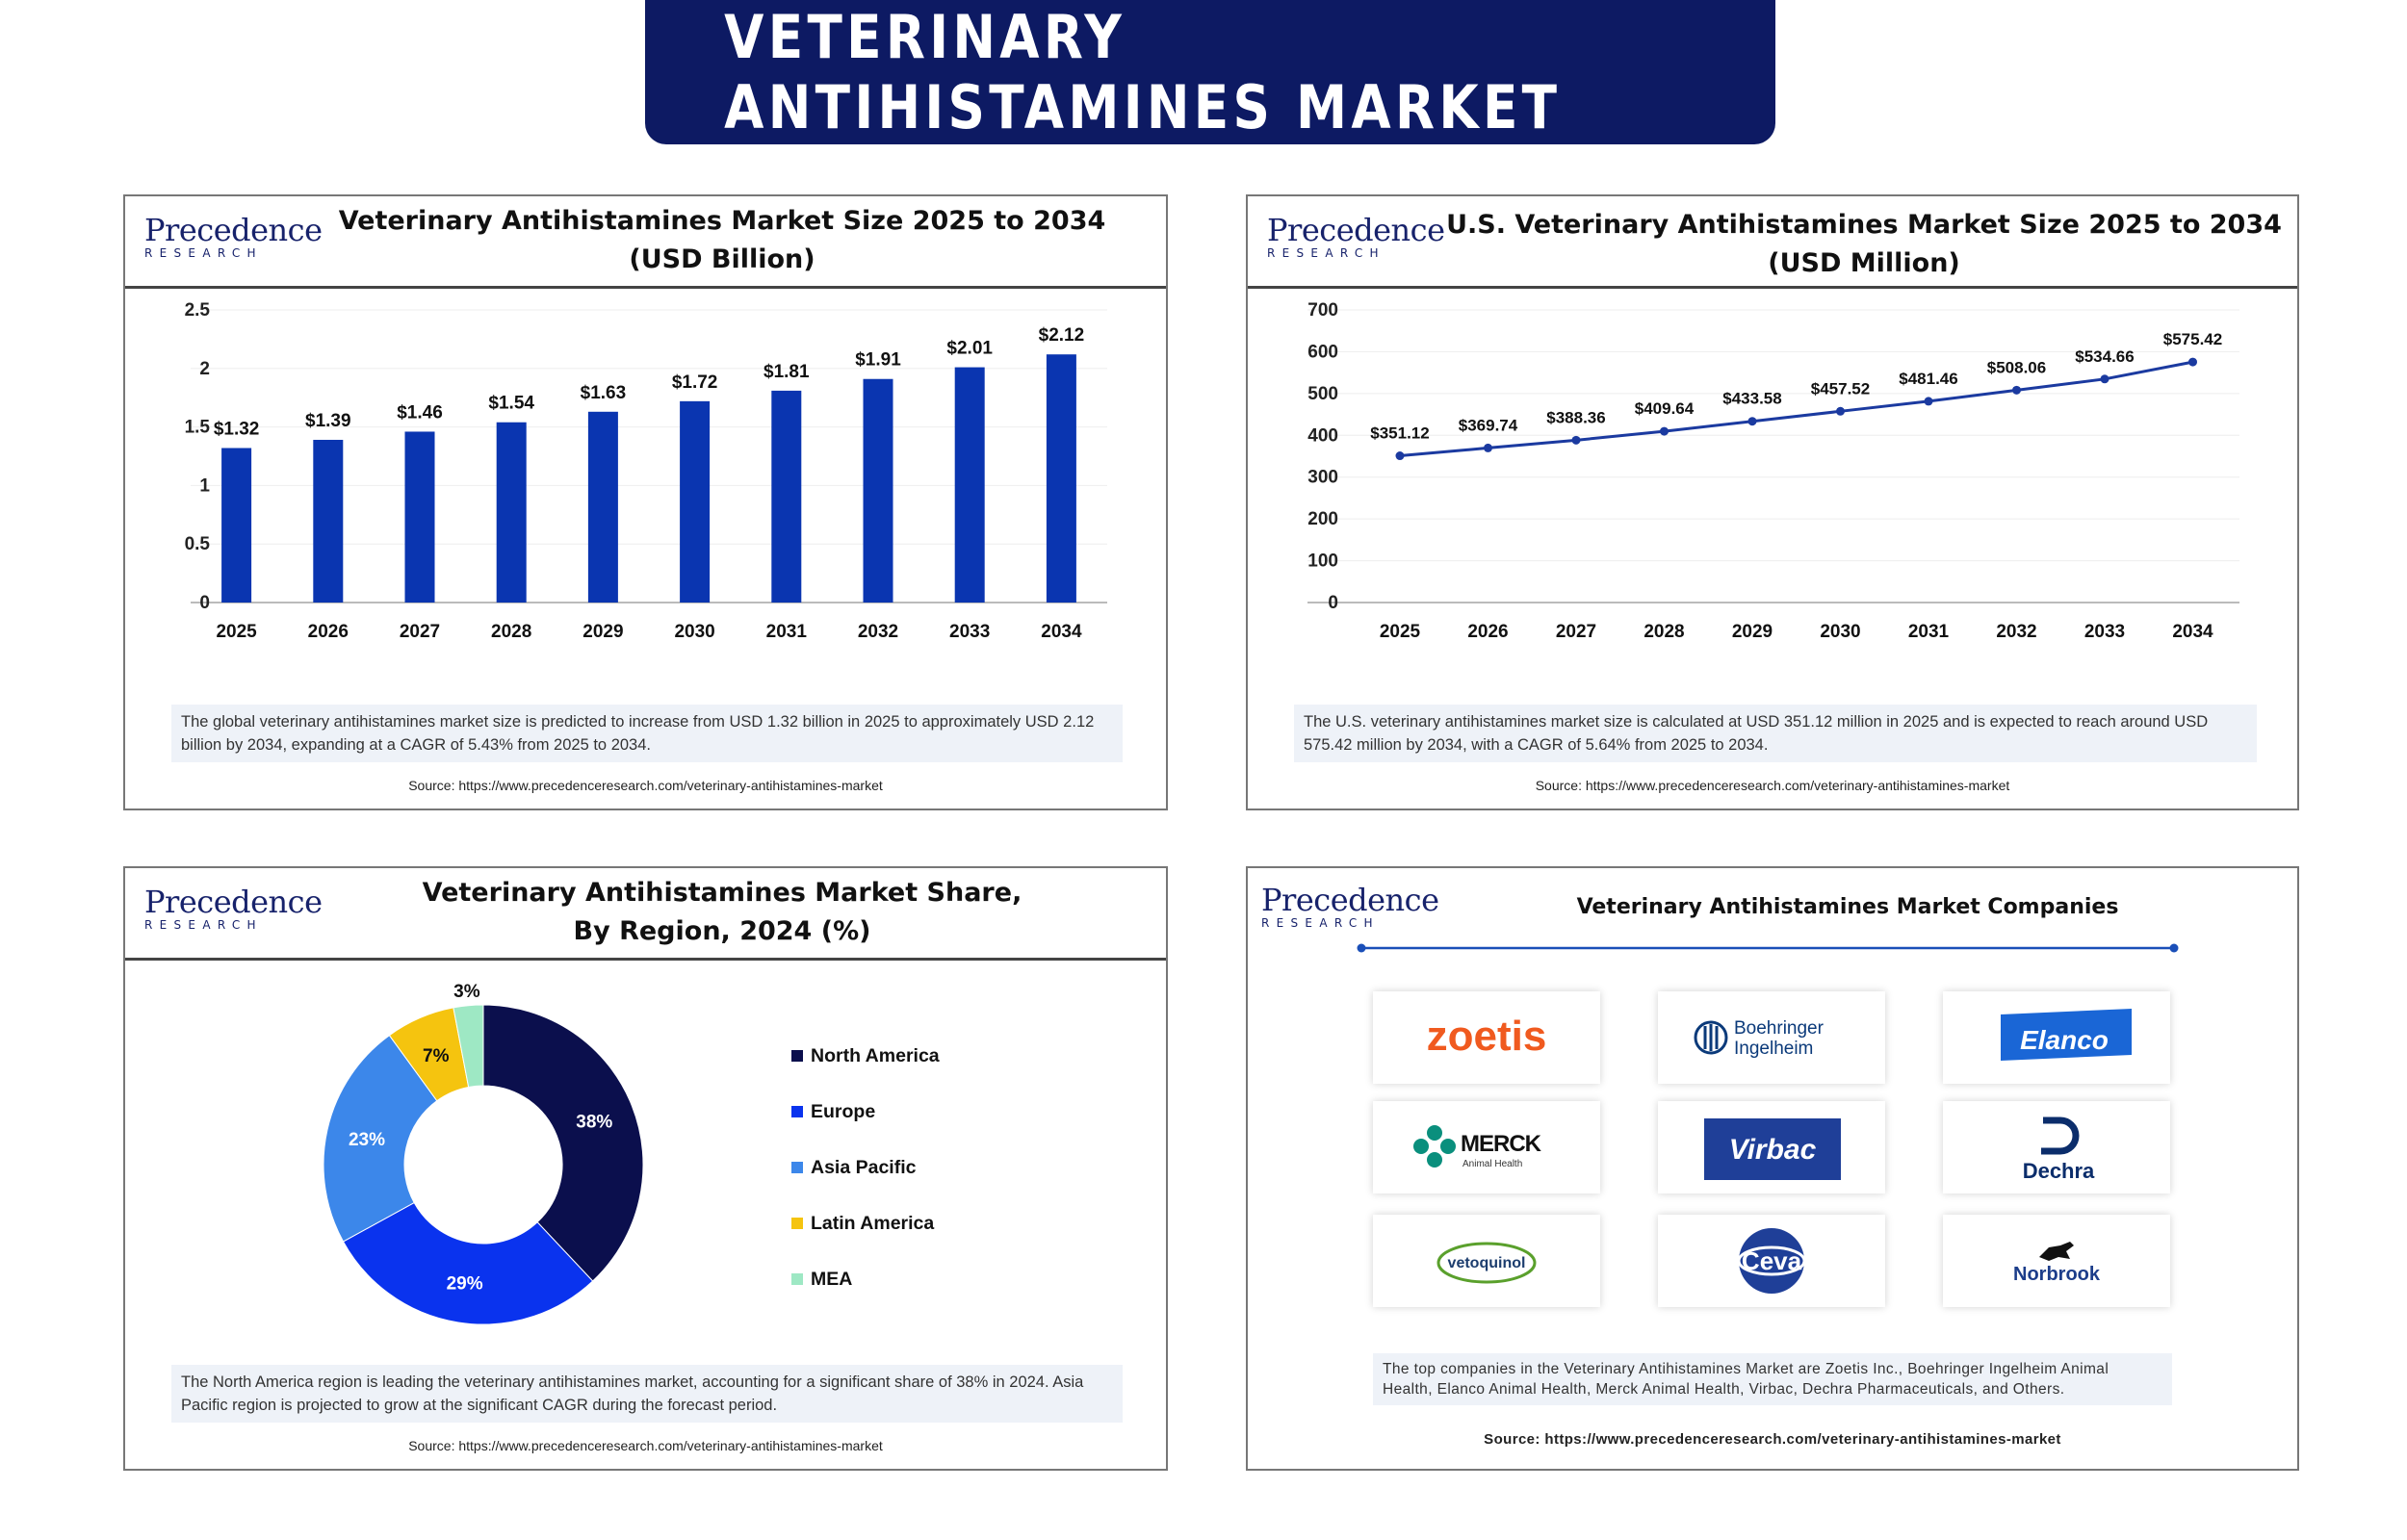 This screenshot has height=1540, width=2407. I want to click on elanco-card: Elanco, so click(2056, 1037).